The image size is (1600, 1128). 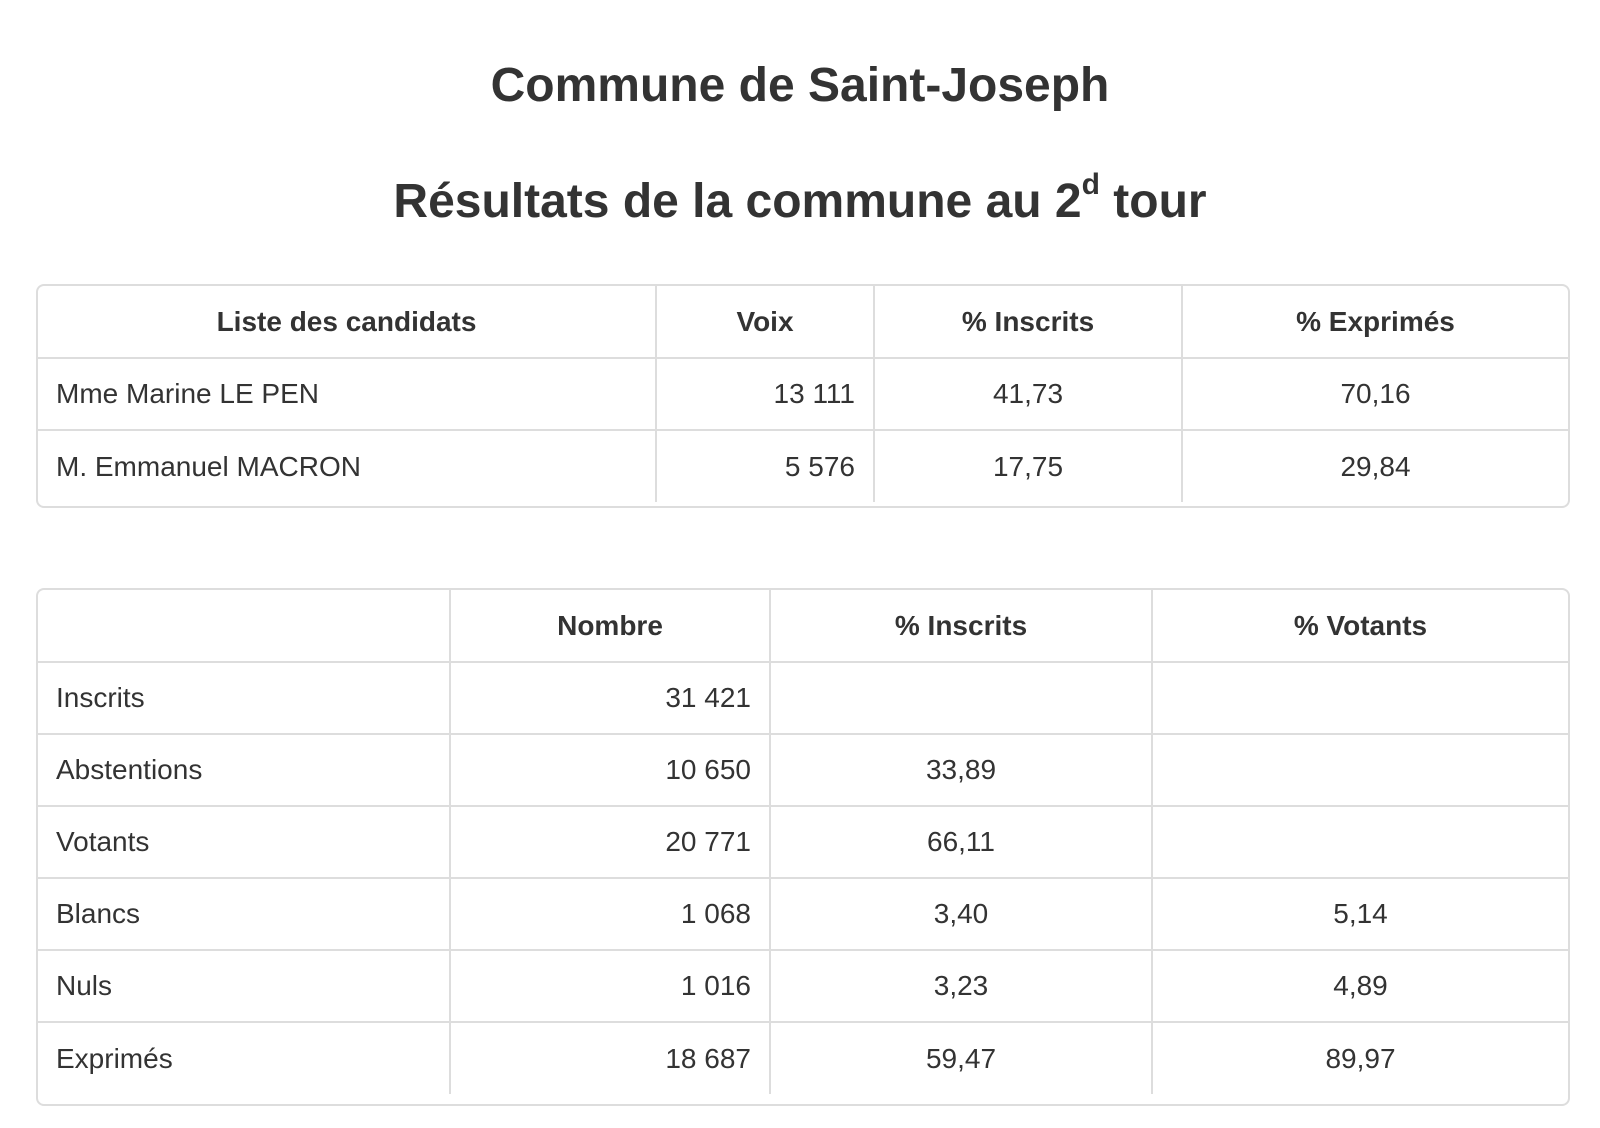 What do you see at coordinates (610, 986) in the screenshot?
I see `stat-nombre: 1 016` at bounding box center [610, 986].